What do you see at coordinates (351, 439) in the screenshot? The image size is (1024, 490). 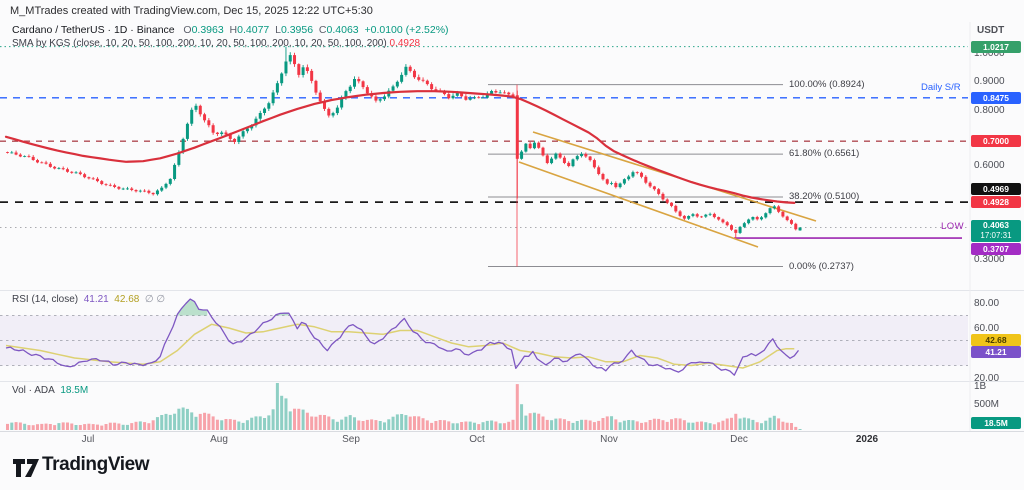 I see `time-axis-label: Sep` at bounding box center [351, 439].